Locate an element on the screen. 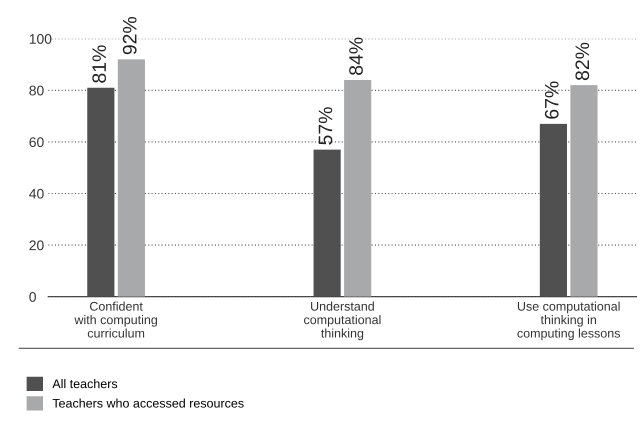 This screenshot has width=643, height=430. data-label: 67% is located at coordinates (551, 100).